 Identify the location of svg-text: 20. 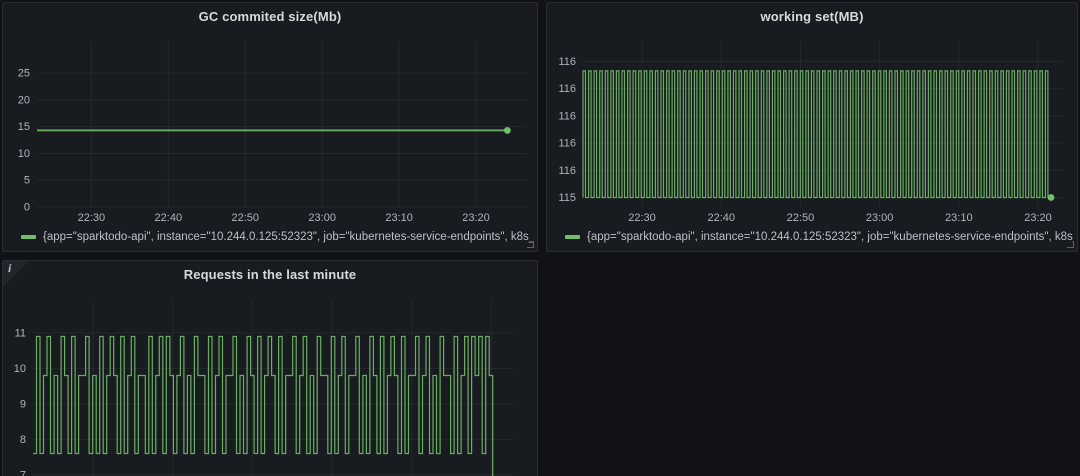
(24, 100).